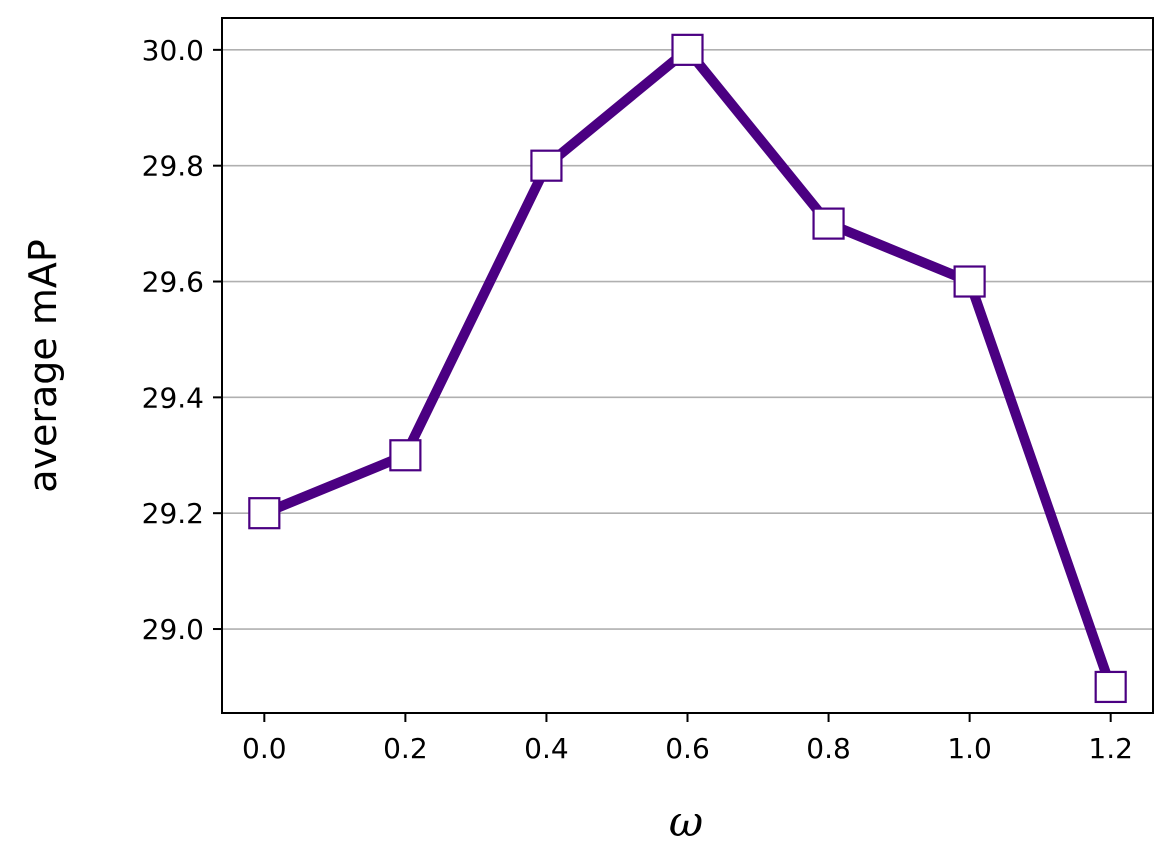 The image size is (1172, 867). I want to click on y-tick-label: 30.0, so click(173, 50).